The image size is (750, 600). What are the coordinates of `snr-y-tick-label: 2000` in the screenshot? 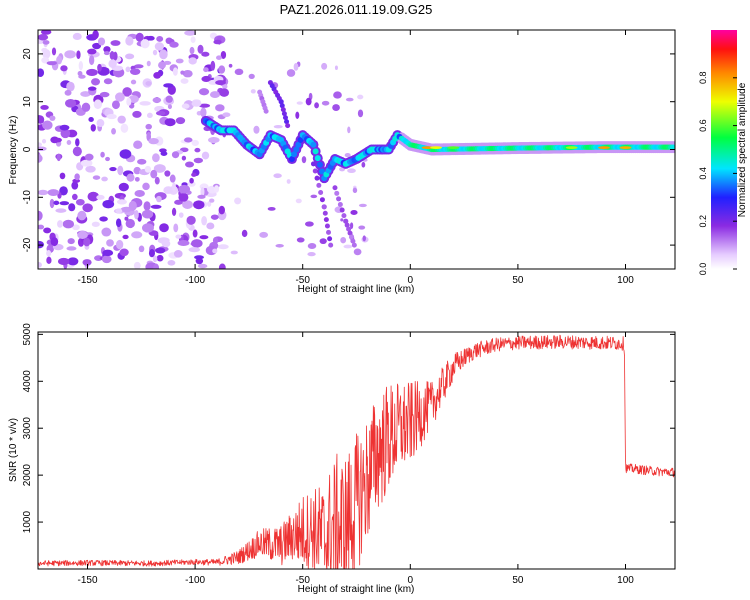 It's located at (27, 475).